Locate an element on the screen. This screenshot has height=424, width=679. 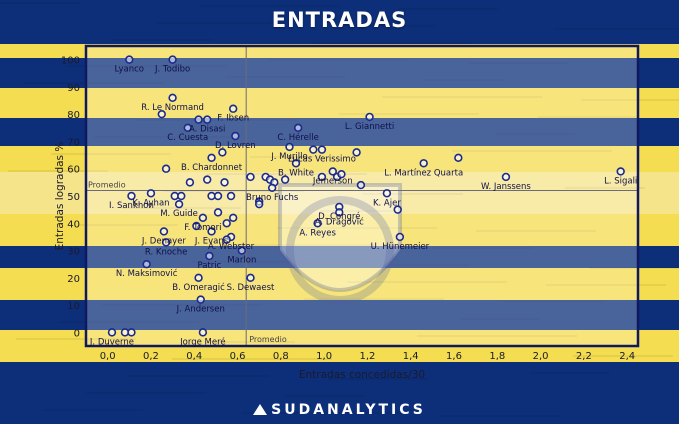
chart-title: ENTRADAS is located at coordinates (339, 20).